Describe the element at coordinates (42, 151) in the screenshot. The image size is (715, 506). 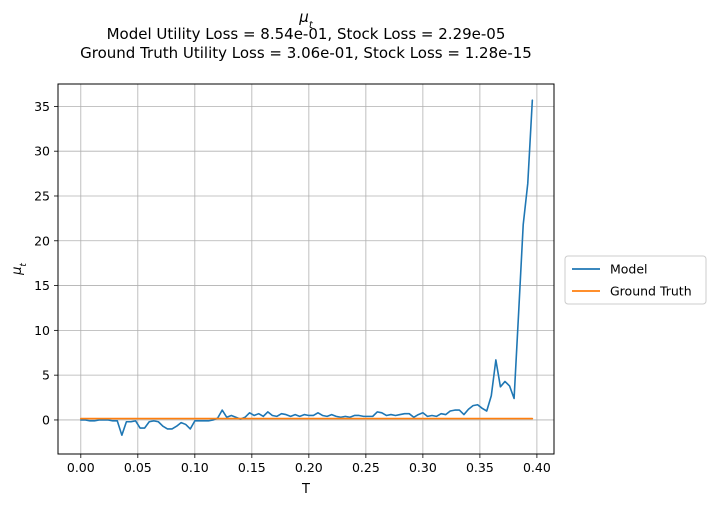
I see `y-tick-label: 30` at that location.